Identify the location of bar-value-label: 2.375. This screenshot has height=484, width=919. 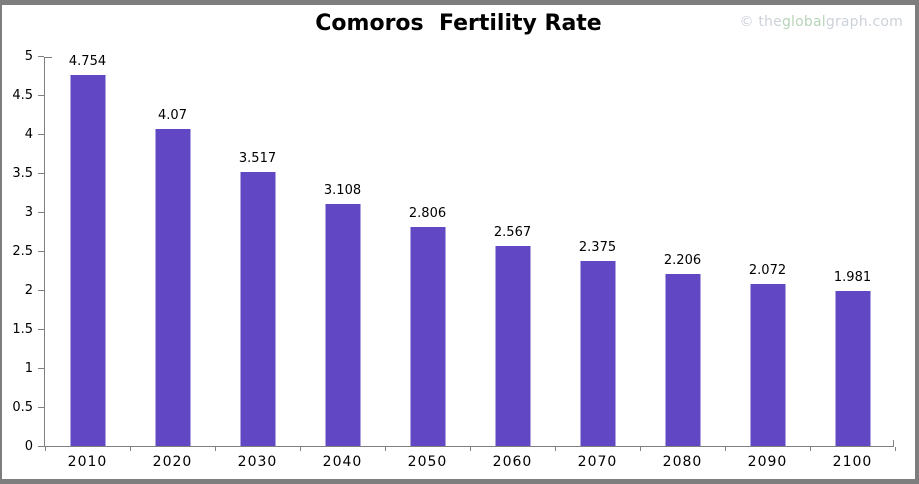
(597, 247).